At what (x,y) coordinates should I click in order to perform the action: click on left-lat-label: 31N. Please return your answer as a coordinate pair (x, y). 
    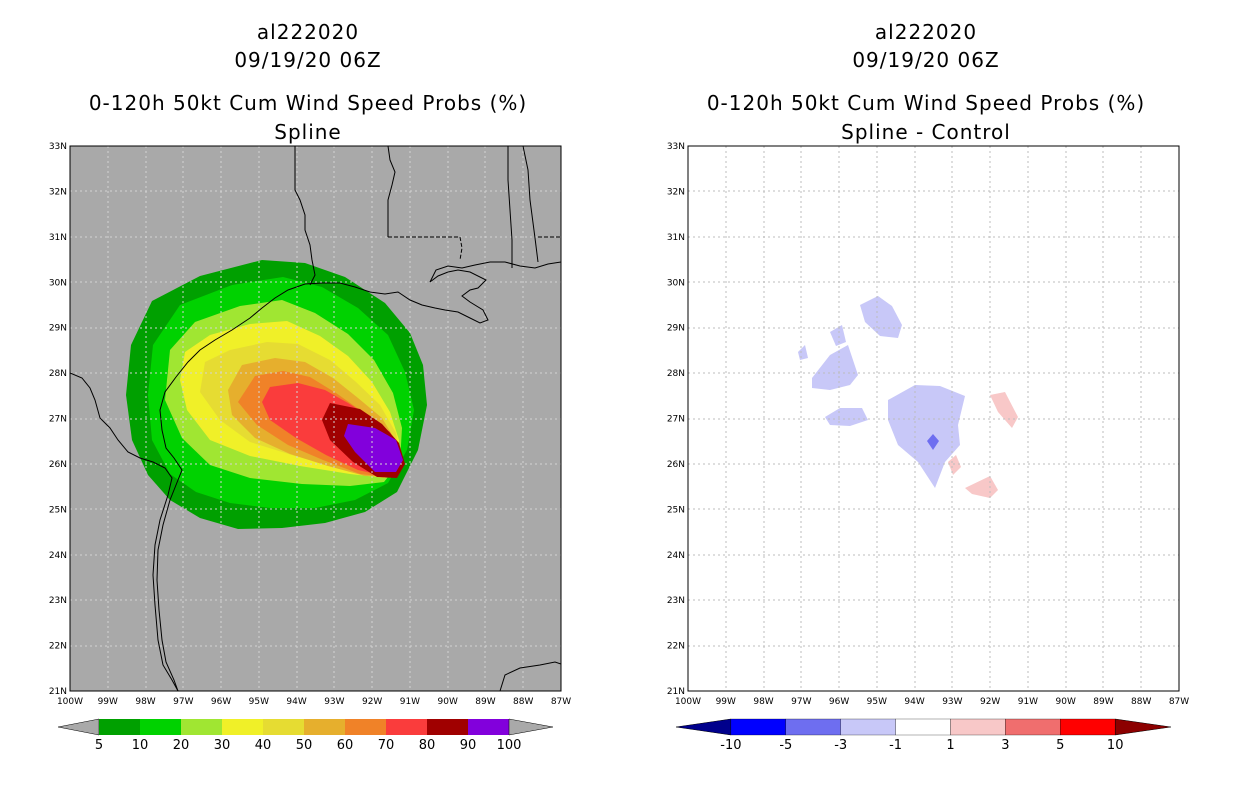
    Looking at the image, I should click on (58, 238).